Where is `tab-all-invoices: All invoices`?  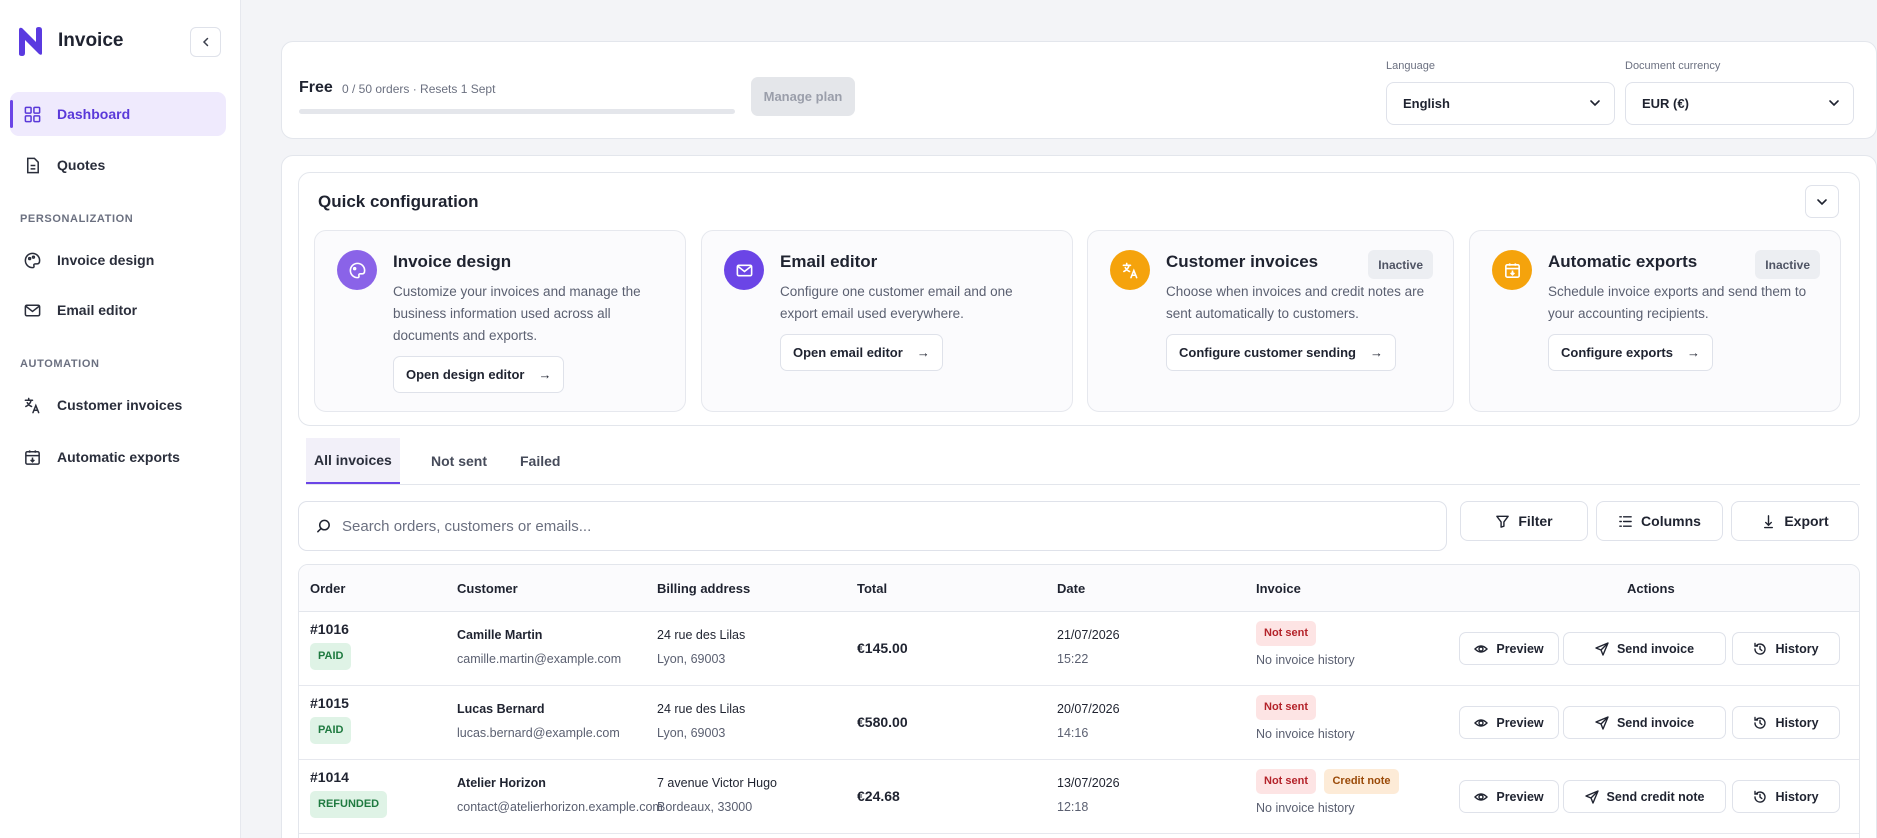 tab-all-invoices: All invoices is located at coordinates (353, 461).